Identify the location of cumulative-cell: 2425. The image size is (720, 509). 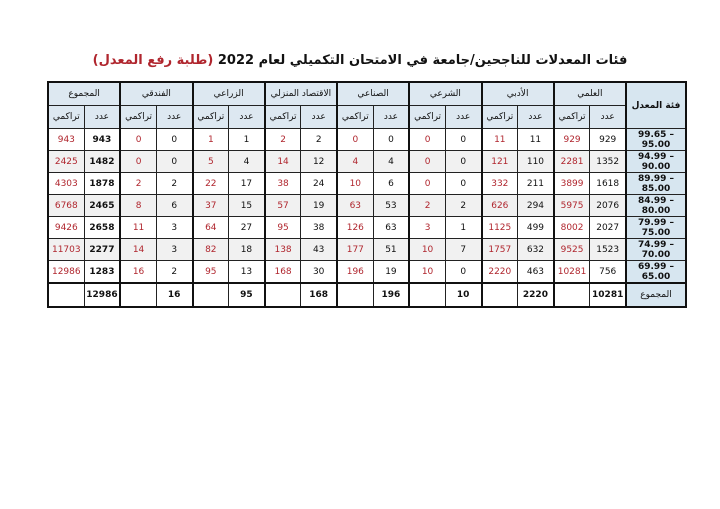
(65, 161).